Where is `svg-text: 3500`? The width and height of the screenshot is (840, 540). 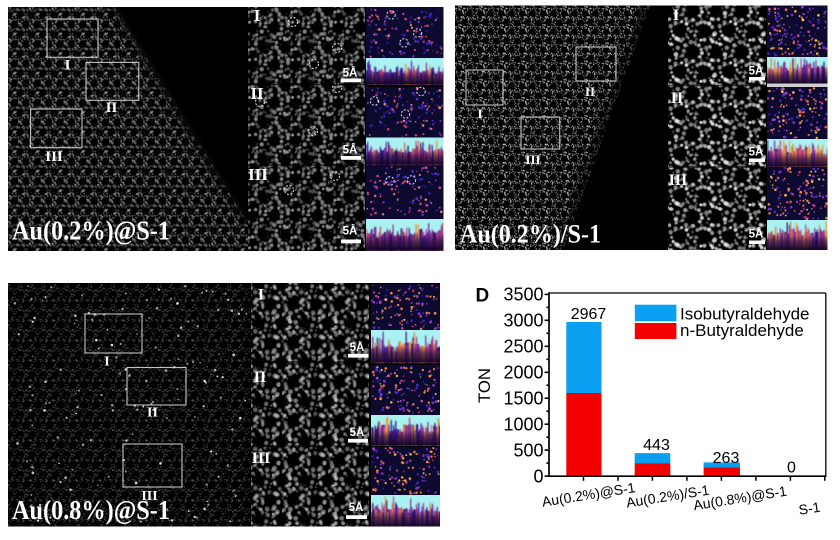 svg-text: 3500 is located at coordinates (523, 295).